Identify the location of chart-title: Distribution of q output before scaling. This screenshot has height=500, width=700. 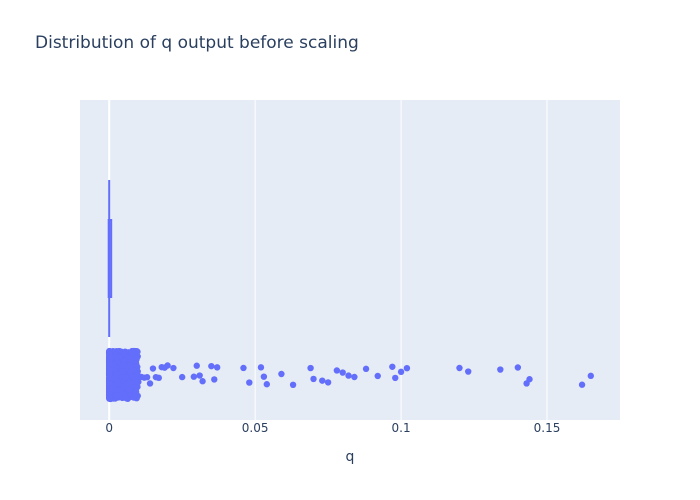
(197, 43).